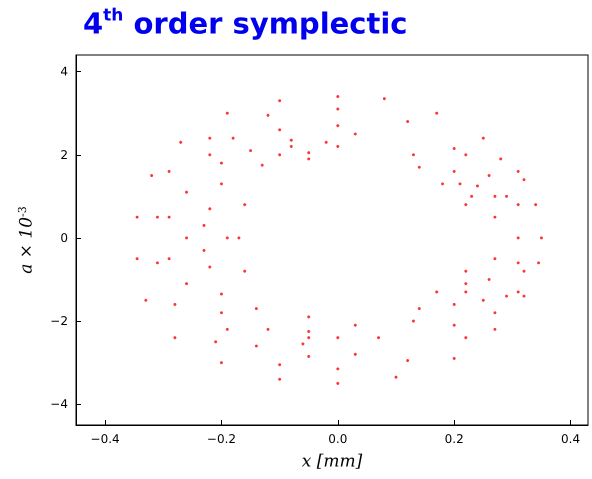  I want to click on x-tick-label: 0.4, so click(570, 439).